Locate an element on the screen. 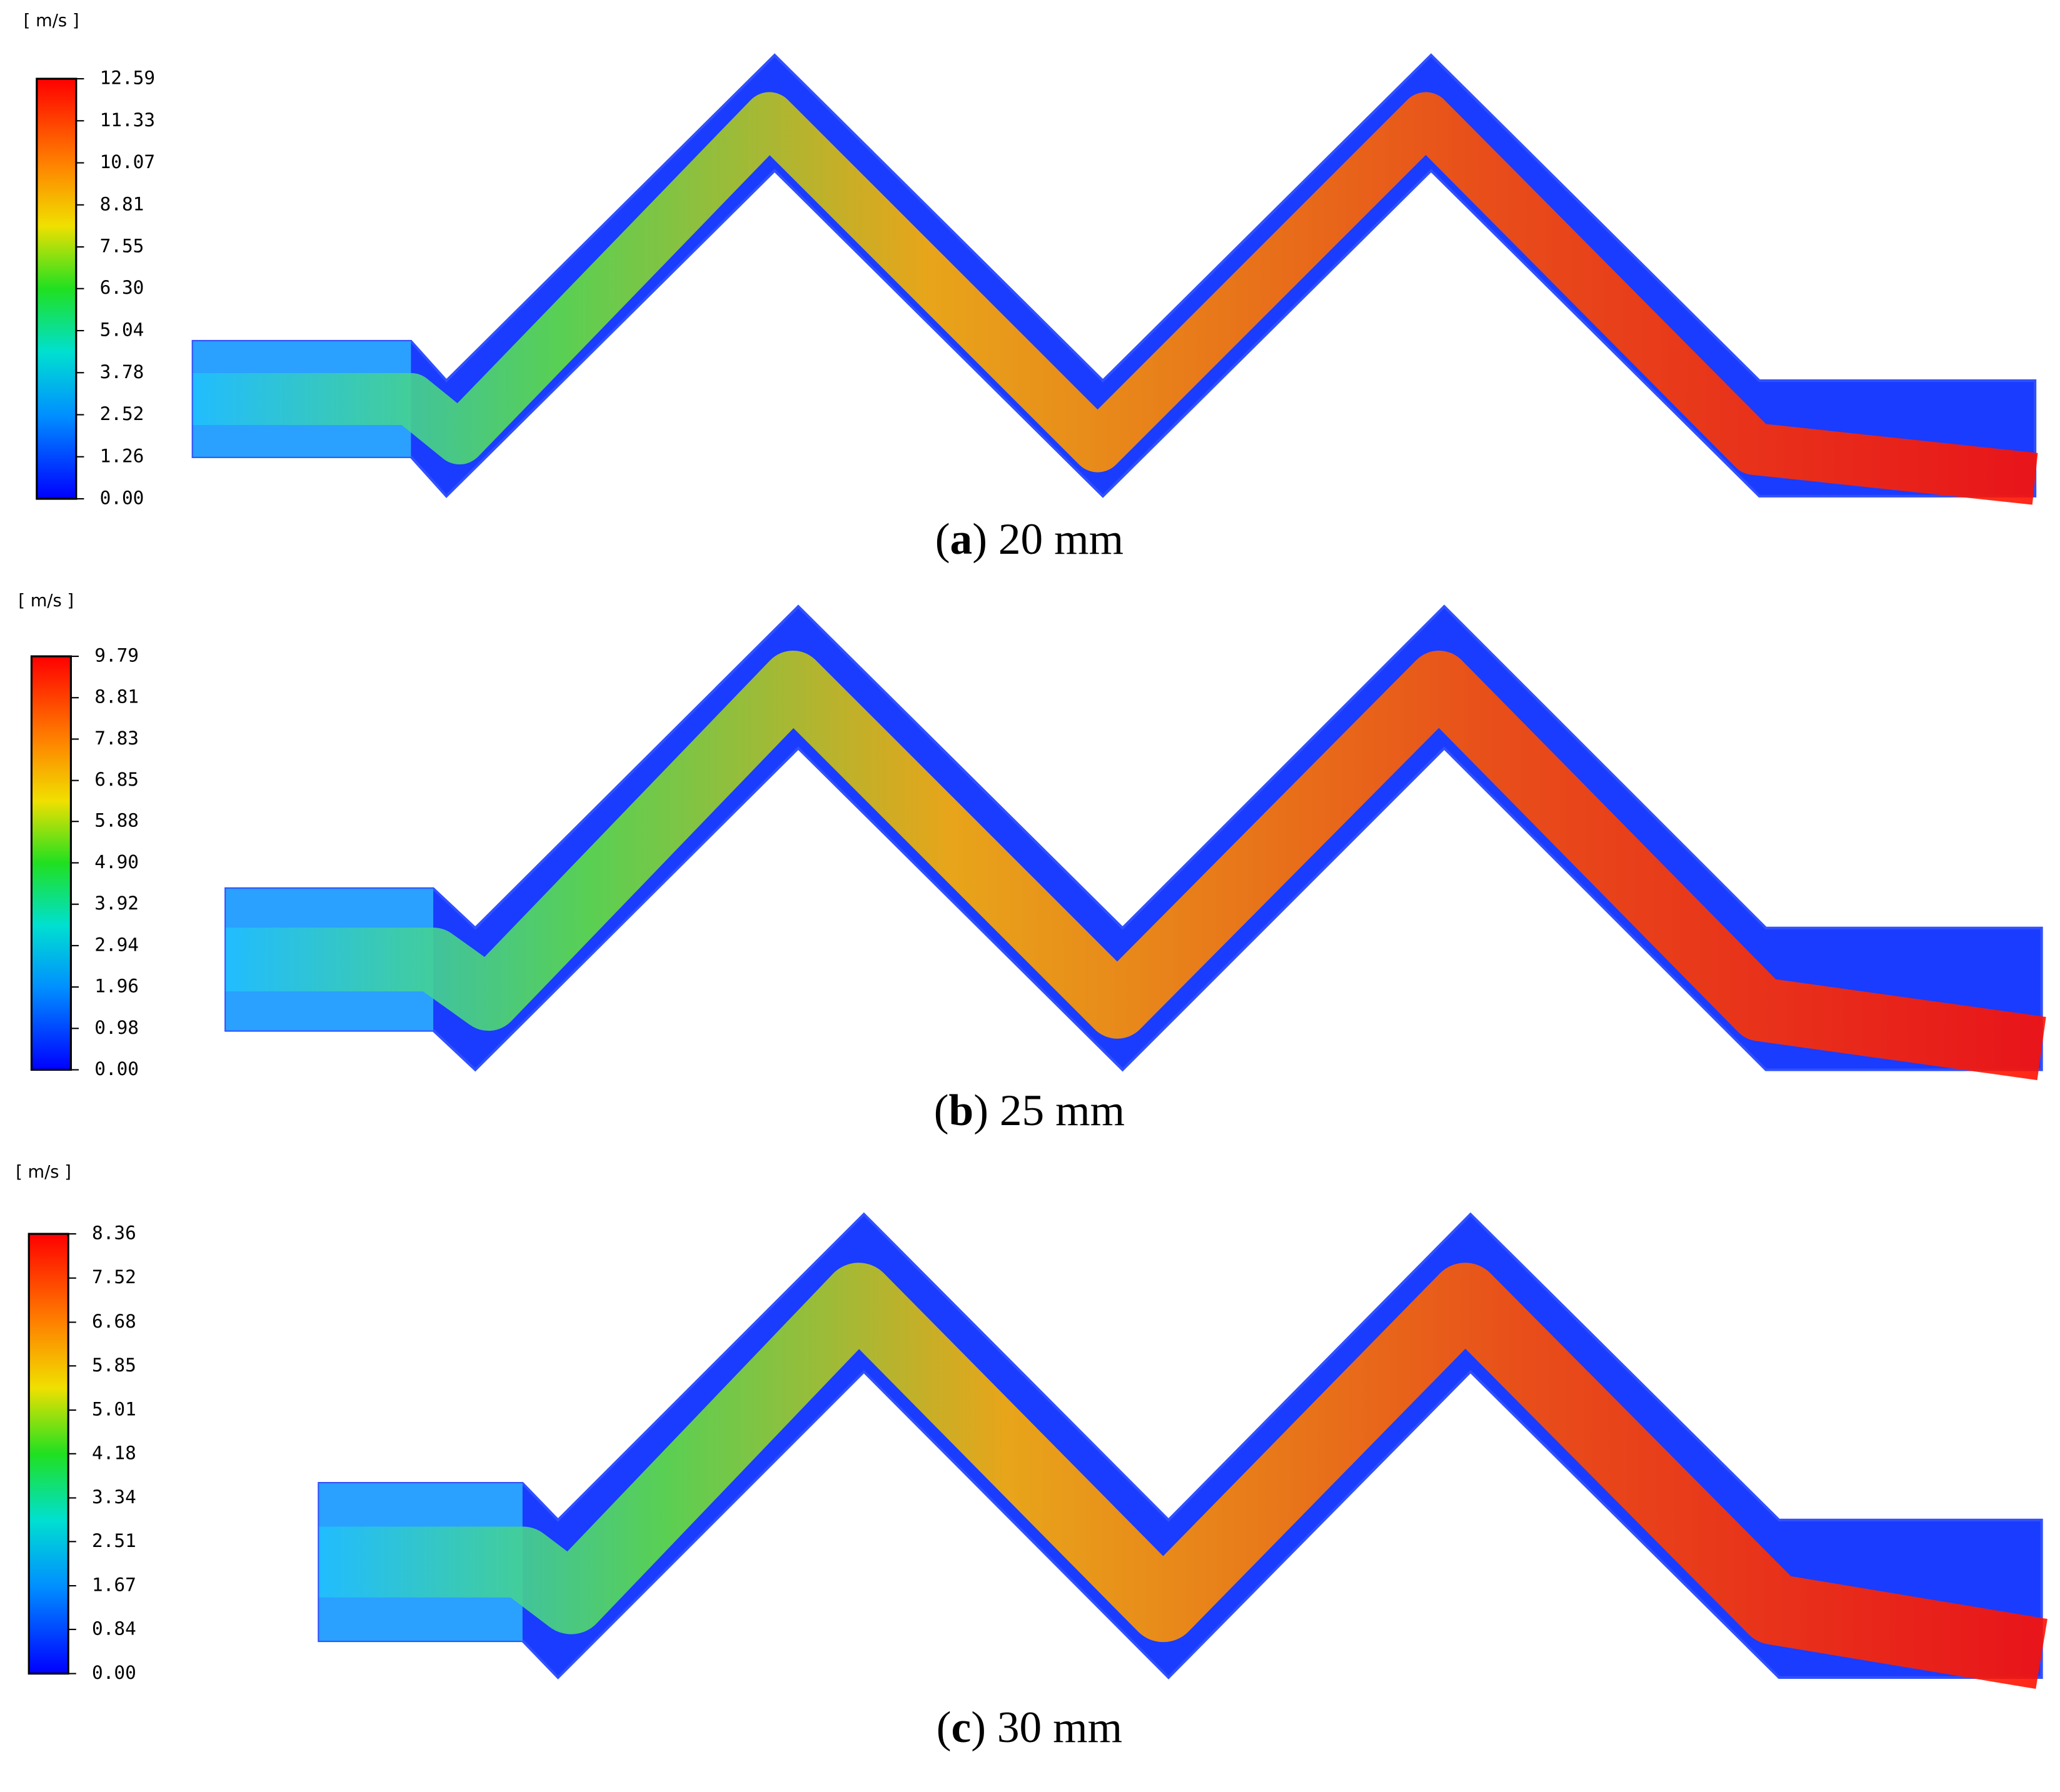 This screenshot has width=2060, height=1792. tick-label: 2.52 is located at coordinates (122, 413).